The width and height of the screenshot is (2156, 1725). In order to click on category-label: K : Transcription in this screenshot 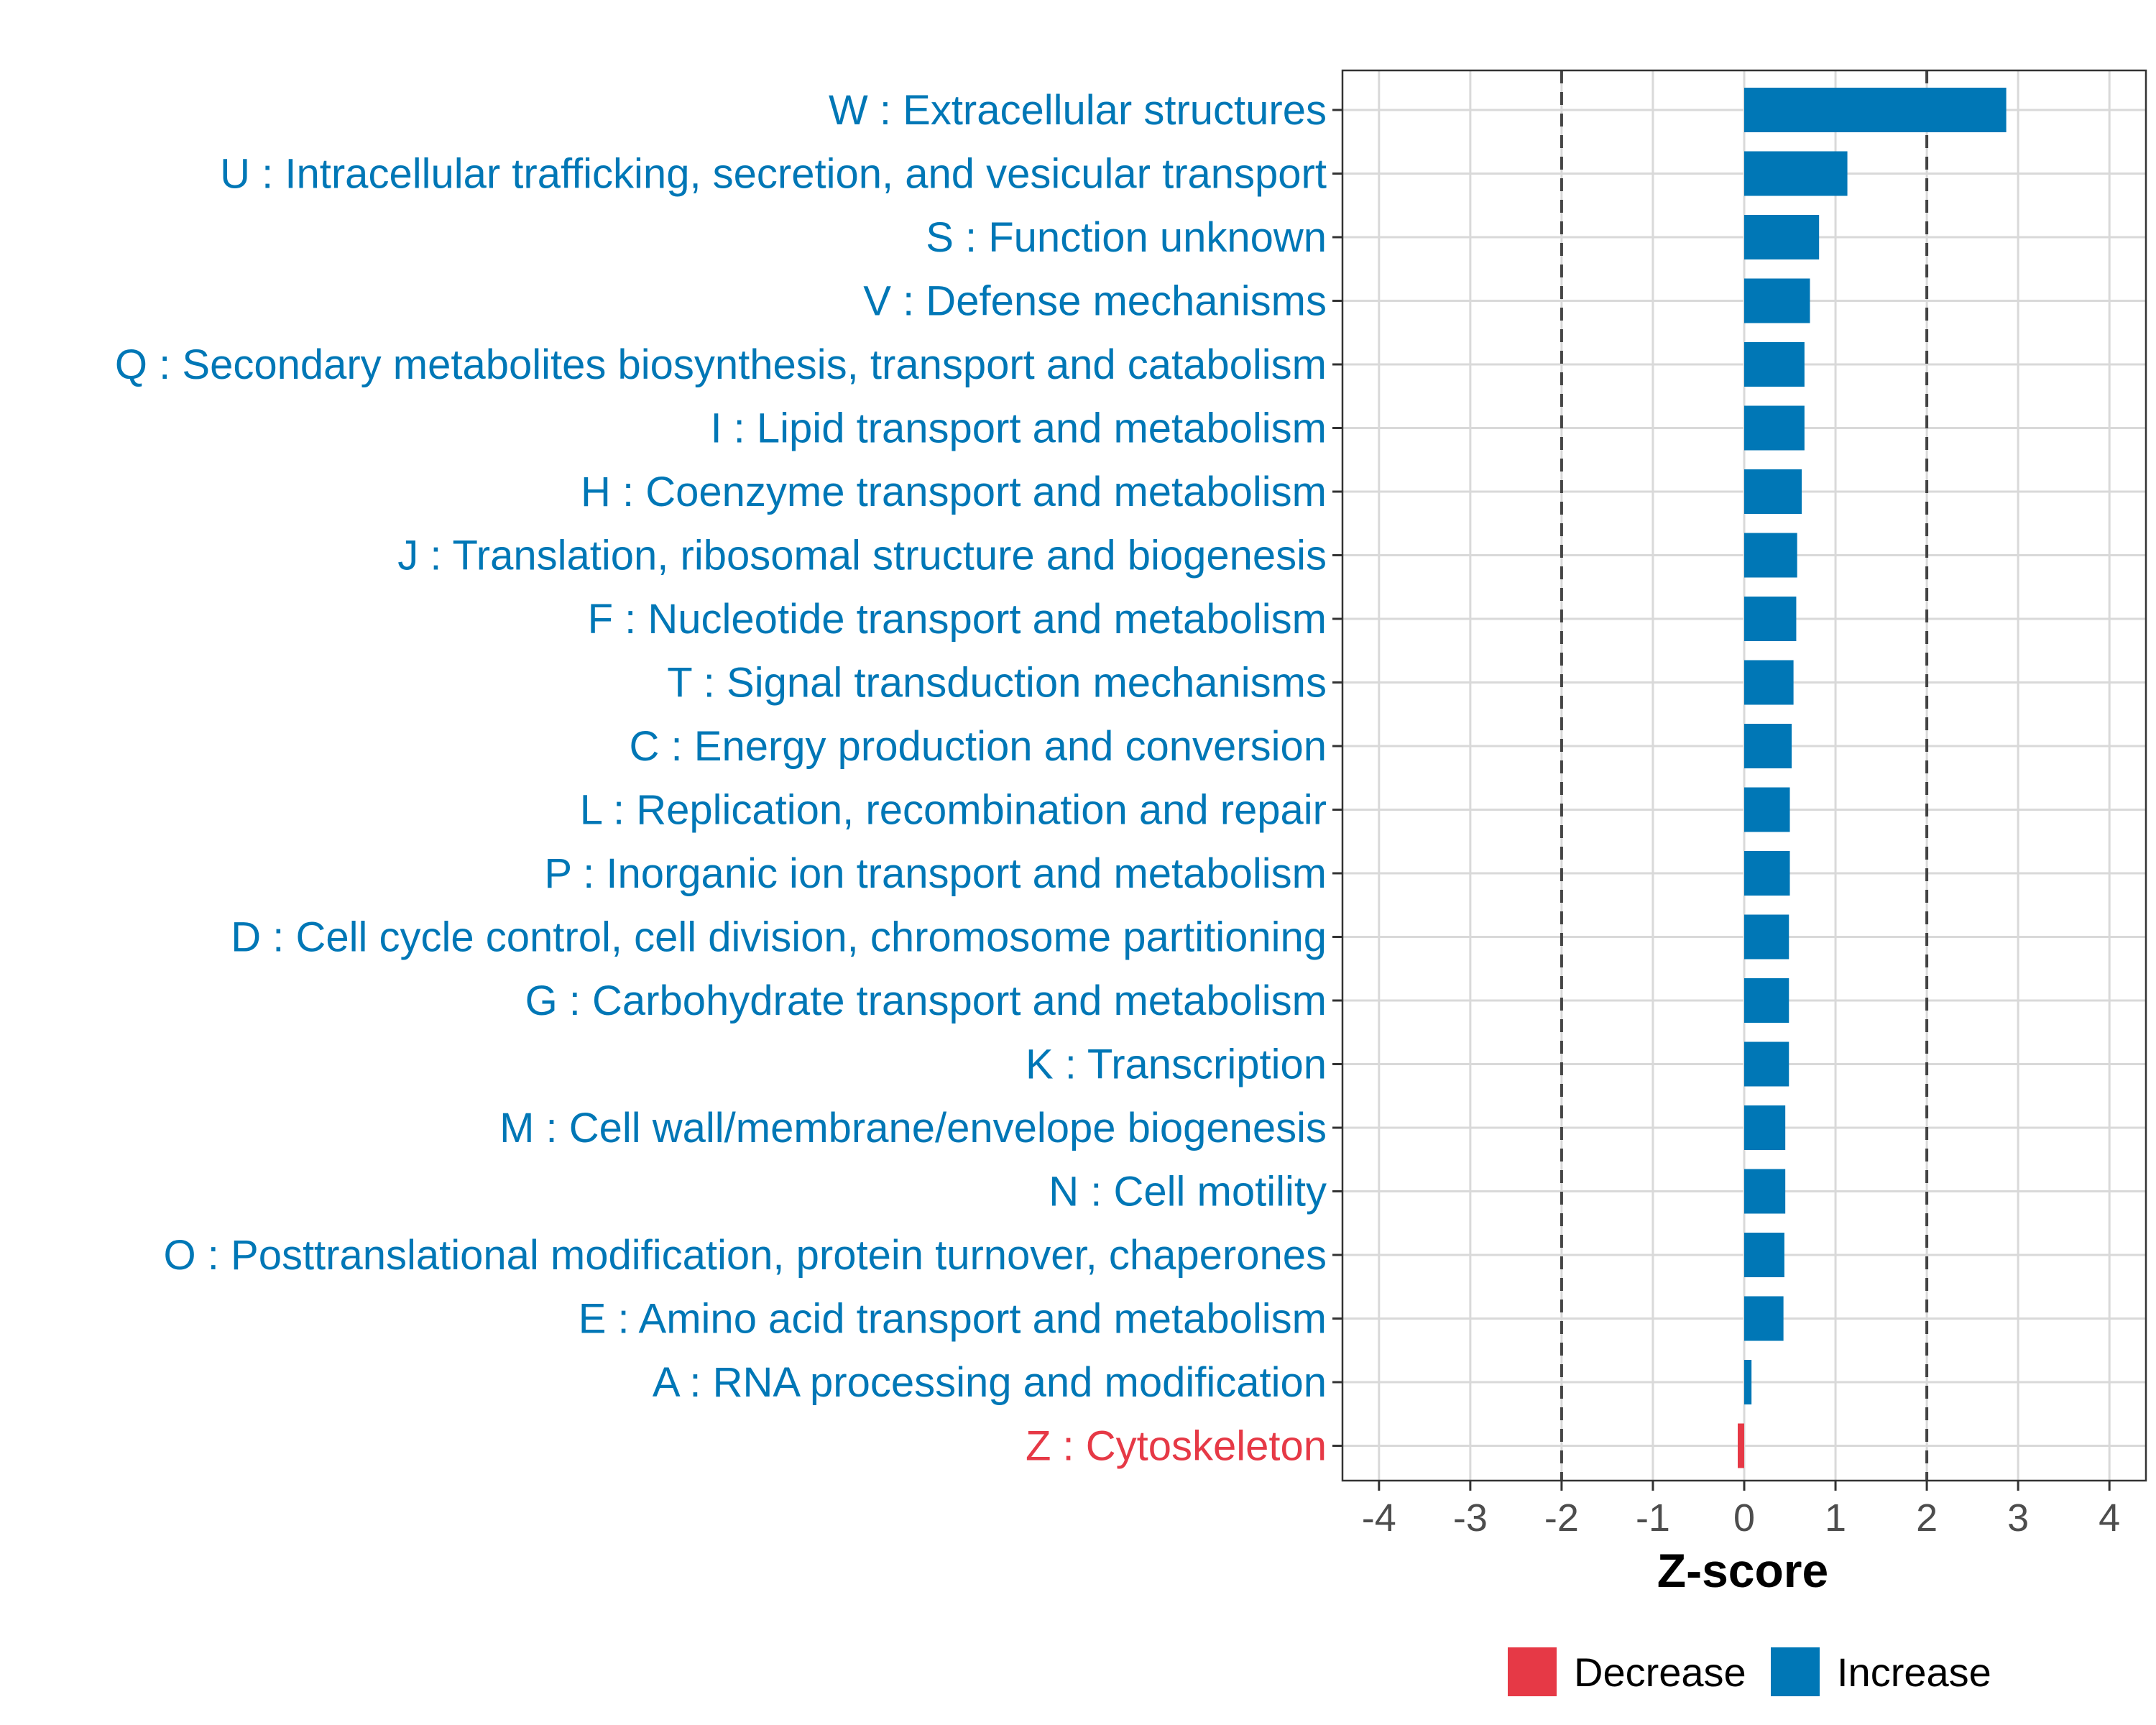, I will do `click(1176, 1064)`.